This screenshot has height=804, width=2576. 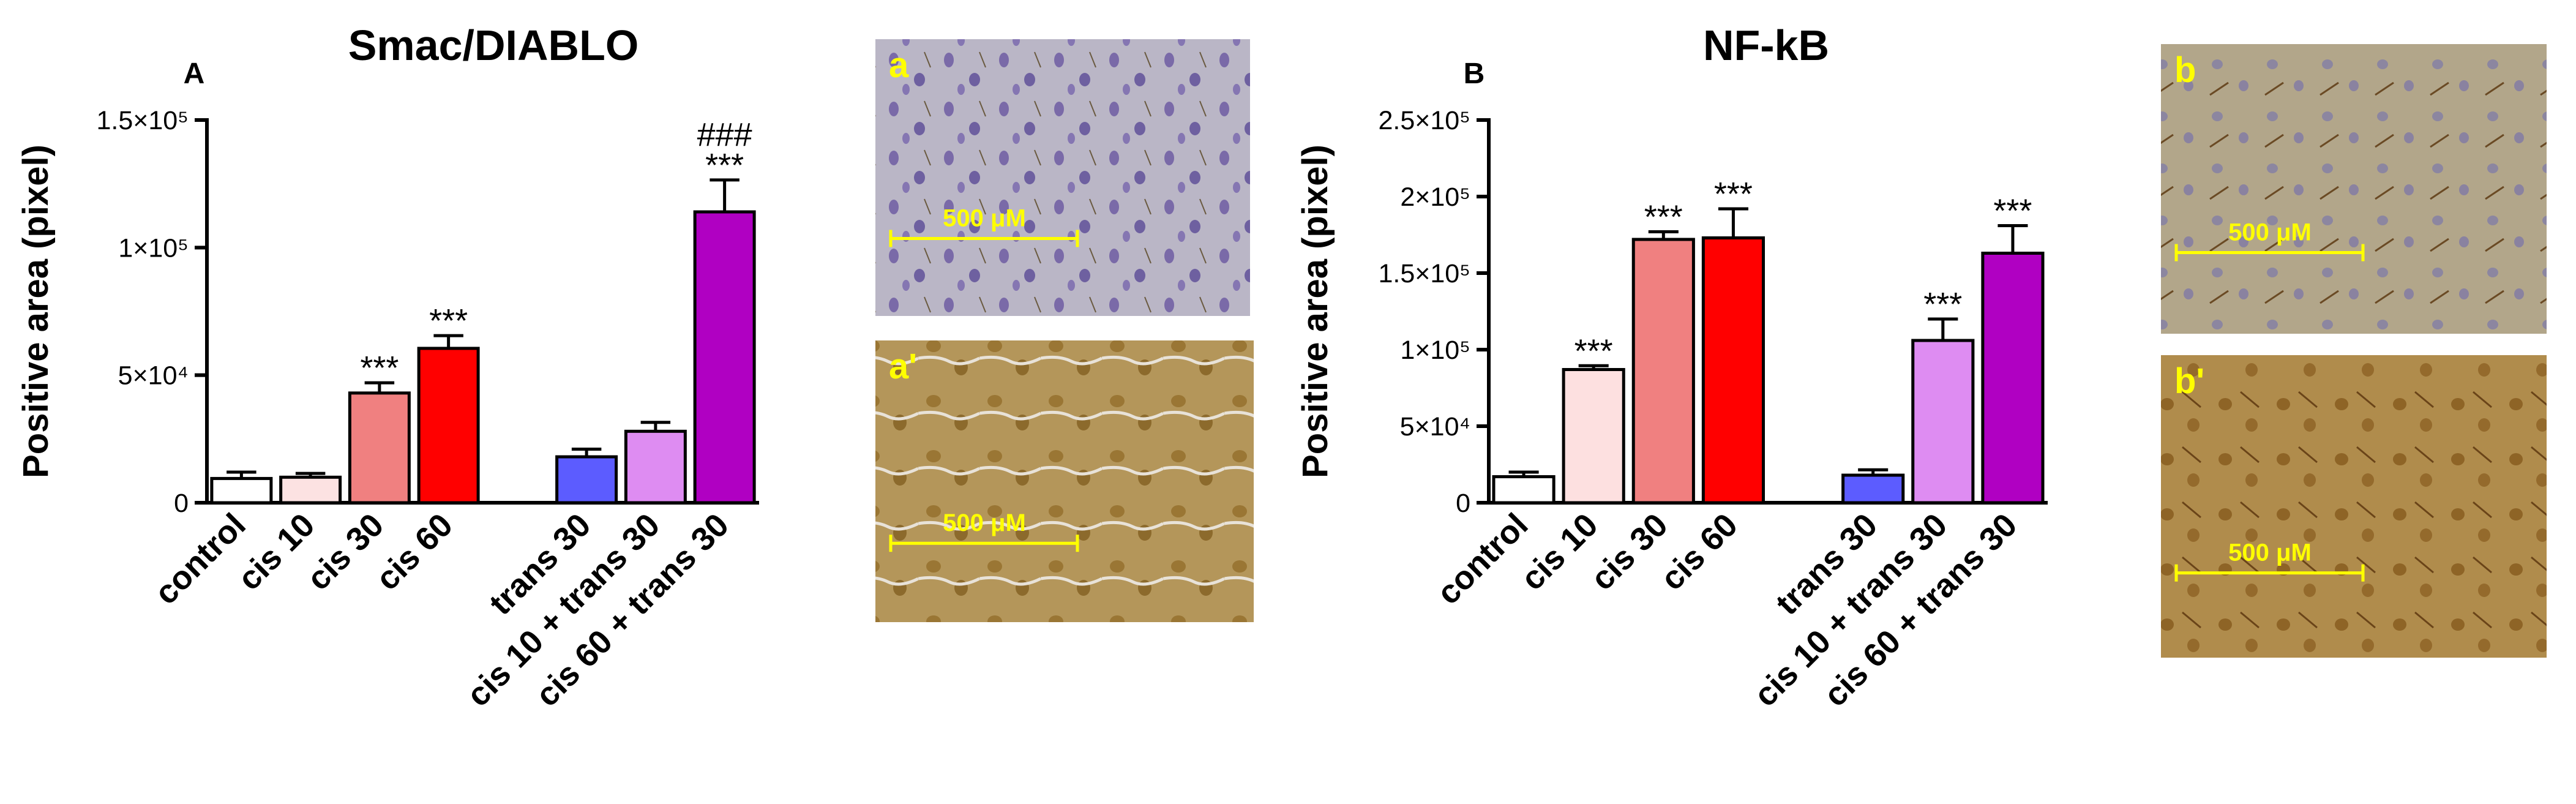 I want to click on panel-label: b, so click(x=2185, y=70).